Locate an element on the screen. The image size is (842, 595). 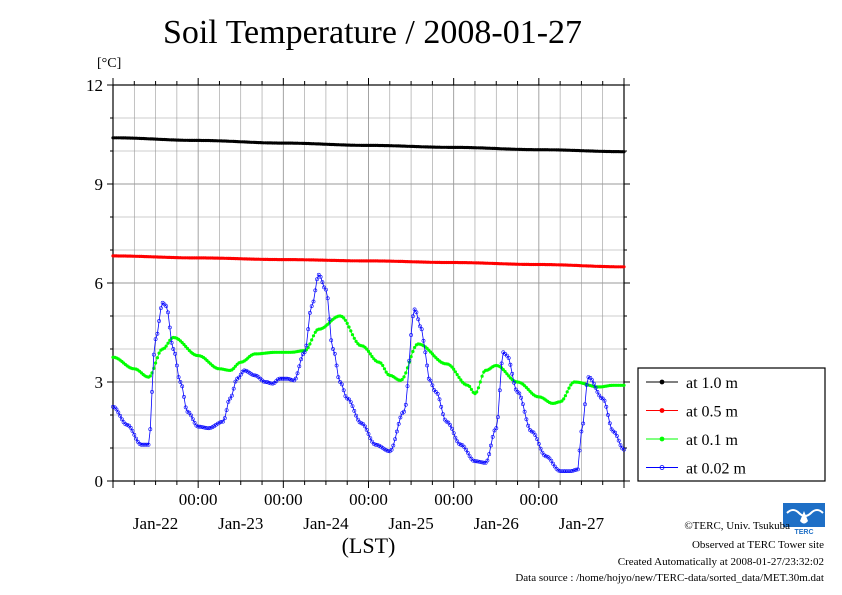
x-date-label: Jan-22 is located at coordinates (155, 523).